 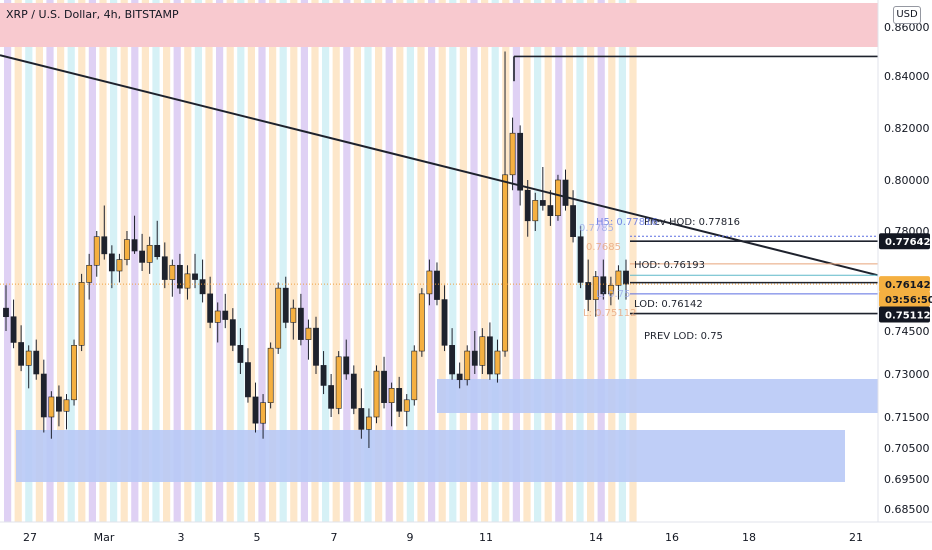 I want to click on time-axis: 27 Mar 3 5 7 9 11 14 16 18 21, so click(x=466, y=535).